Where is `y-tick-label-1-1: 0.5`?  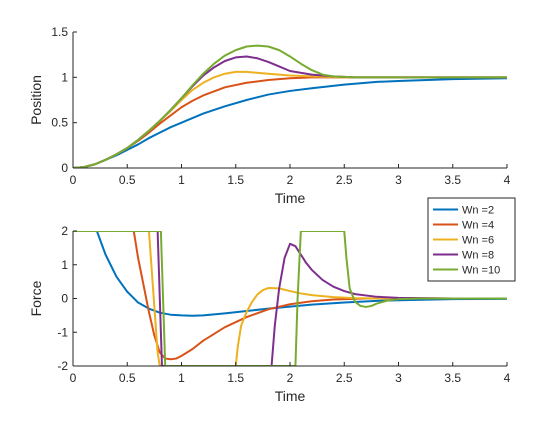 y-tick-label-1-1: 0.5 is located at coordinates (59, 123).